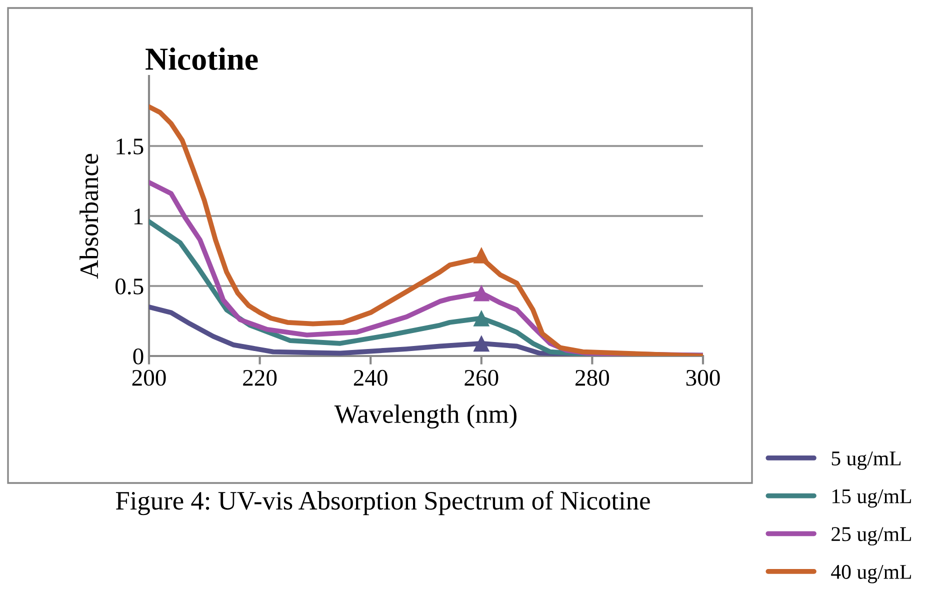  What do you see at coordinates (871, 498) in the screenshot?
I see `legend-label: 15 ug/mL` at bounding box center [871, 498].